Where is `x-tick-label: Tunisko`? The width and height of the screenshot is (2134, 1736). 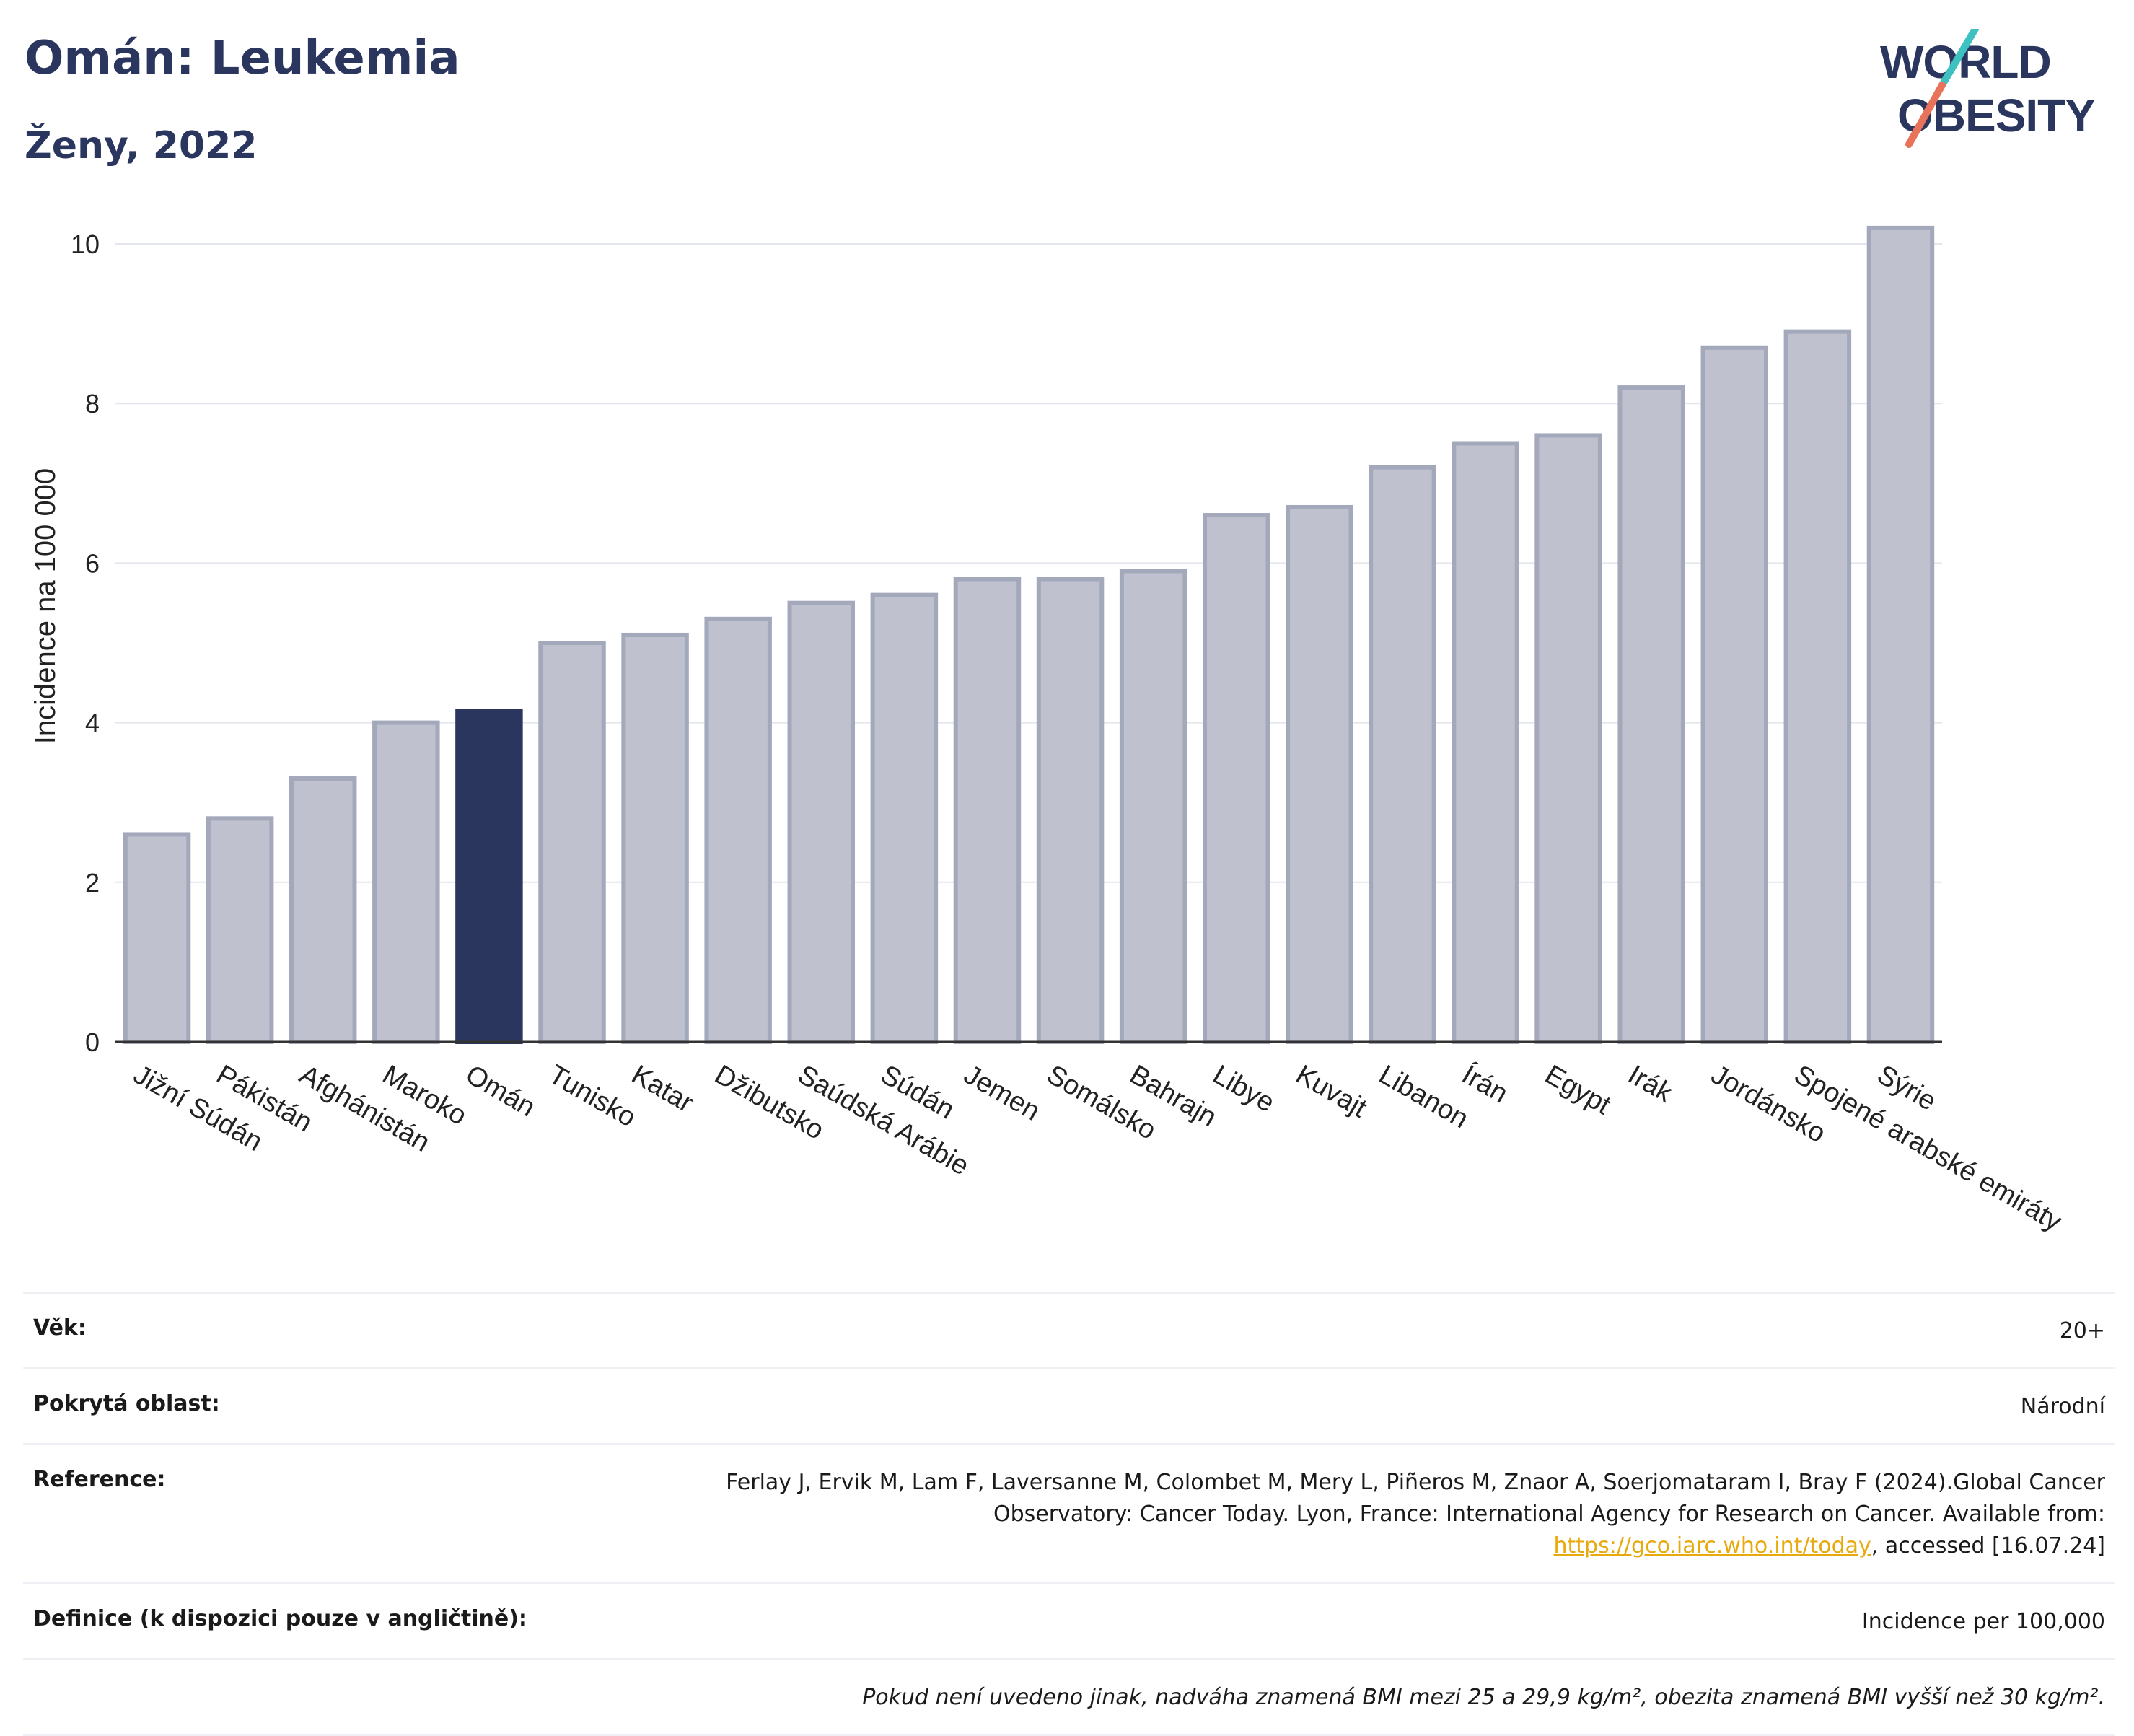 x-tick-label: Tunisko is located at coordinates (592, 1096).